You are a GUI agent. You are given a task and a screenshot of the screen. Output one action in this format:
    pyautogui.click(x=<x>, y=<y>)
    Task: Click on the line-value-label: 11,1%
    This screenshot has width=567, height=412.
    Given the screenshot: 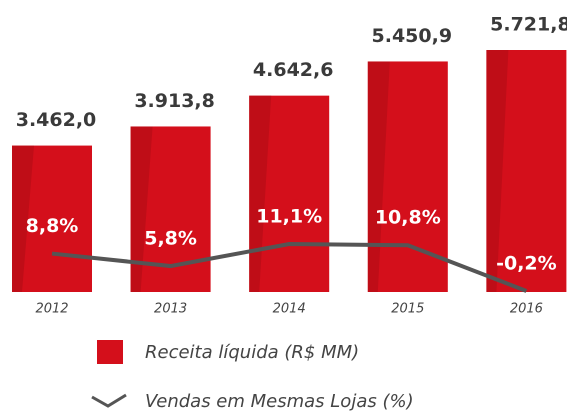 What is the action you would take?
    pyautogui.click(x=289, y=217)
    